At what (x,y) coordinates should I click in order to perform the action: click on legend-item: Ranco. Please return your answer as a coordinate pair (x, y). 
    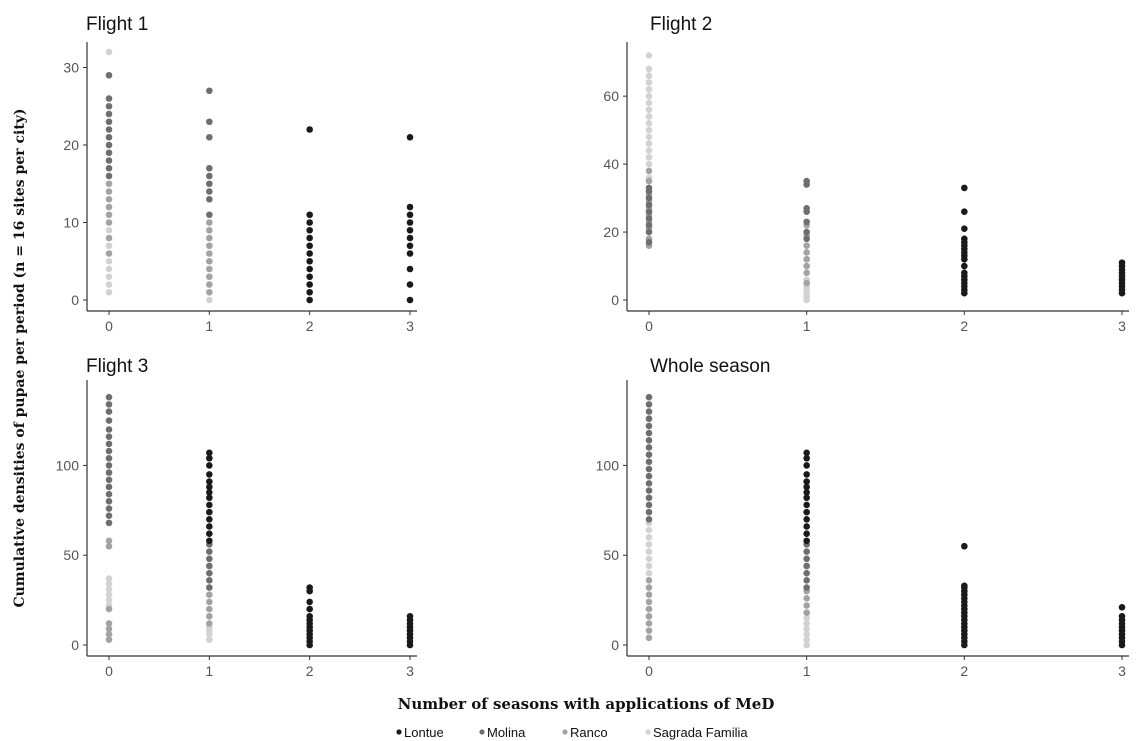
    Looking at the image, I should click on (585, 732).